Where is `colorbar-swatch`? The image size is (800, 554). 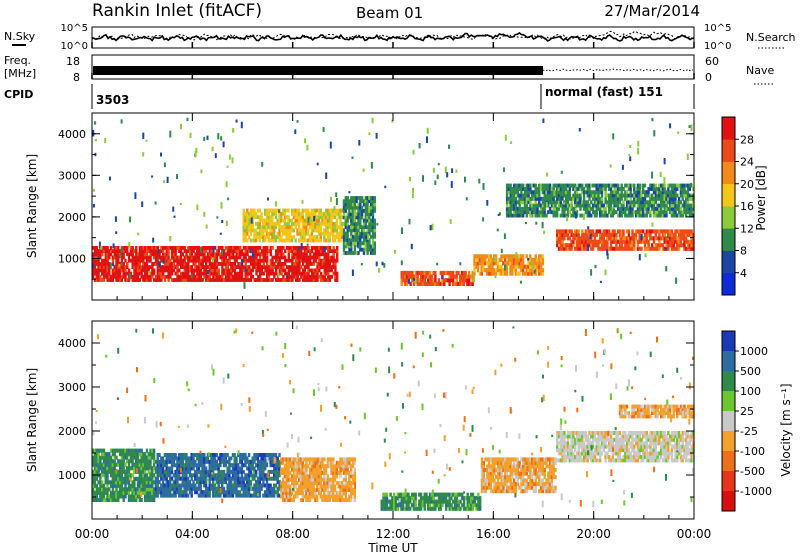 colorbar-swatch is located at coordinates (728, 195).